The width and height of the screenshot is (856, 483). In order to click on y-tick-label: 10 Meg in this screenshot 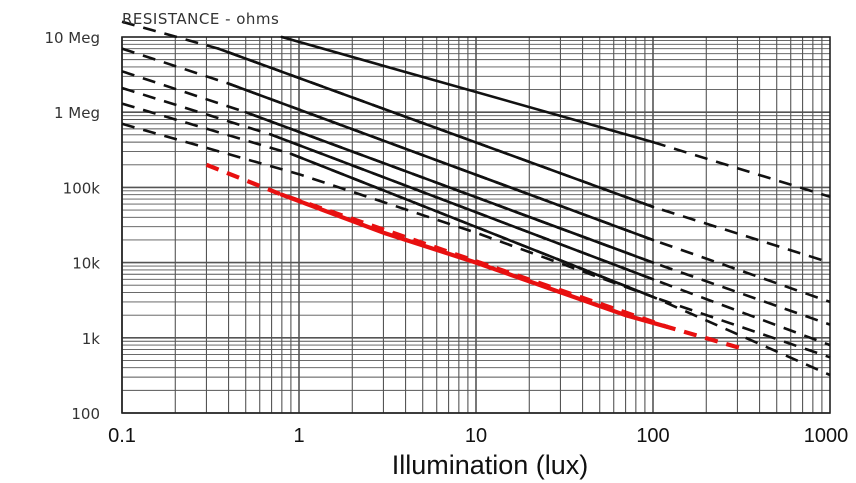, I will do `click(72, 38)`.